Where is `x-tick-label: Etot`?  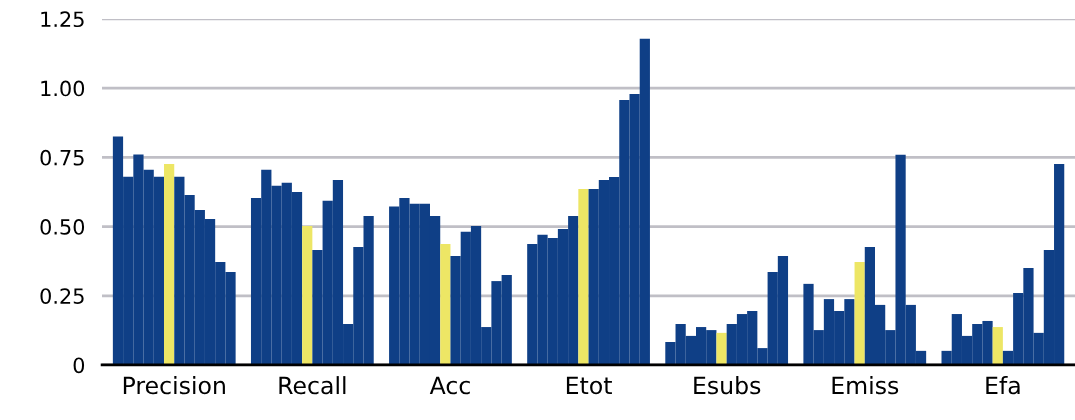 x-tick-label: Etot is located at coordinates (589, 385).